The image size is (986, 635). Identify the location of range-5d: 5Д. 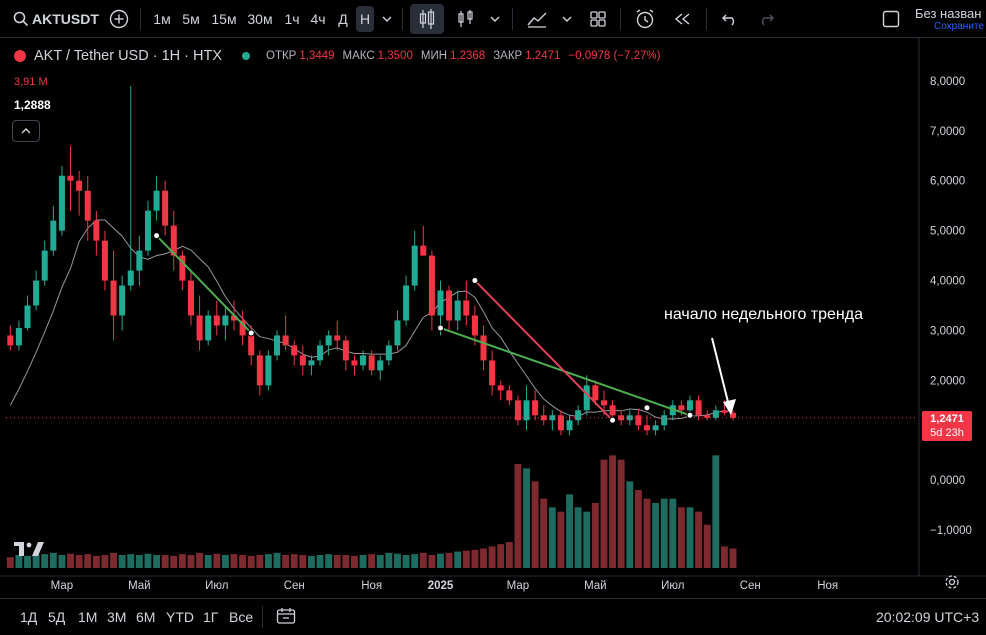
(57, 617).